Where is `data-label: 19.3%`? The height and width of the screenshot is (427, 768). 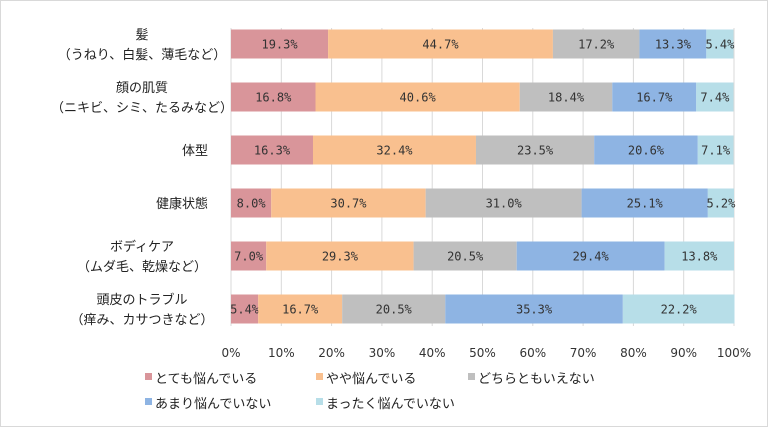
data-label: 19.3% is located at coordinates (279, 45).